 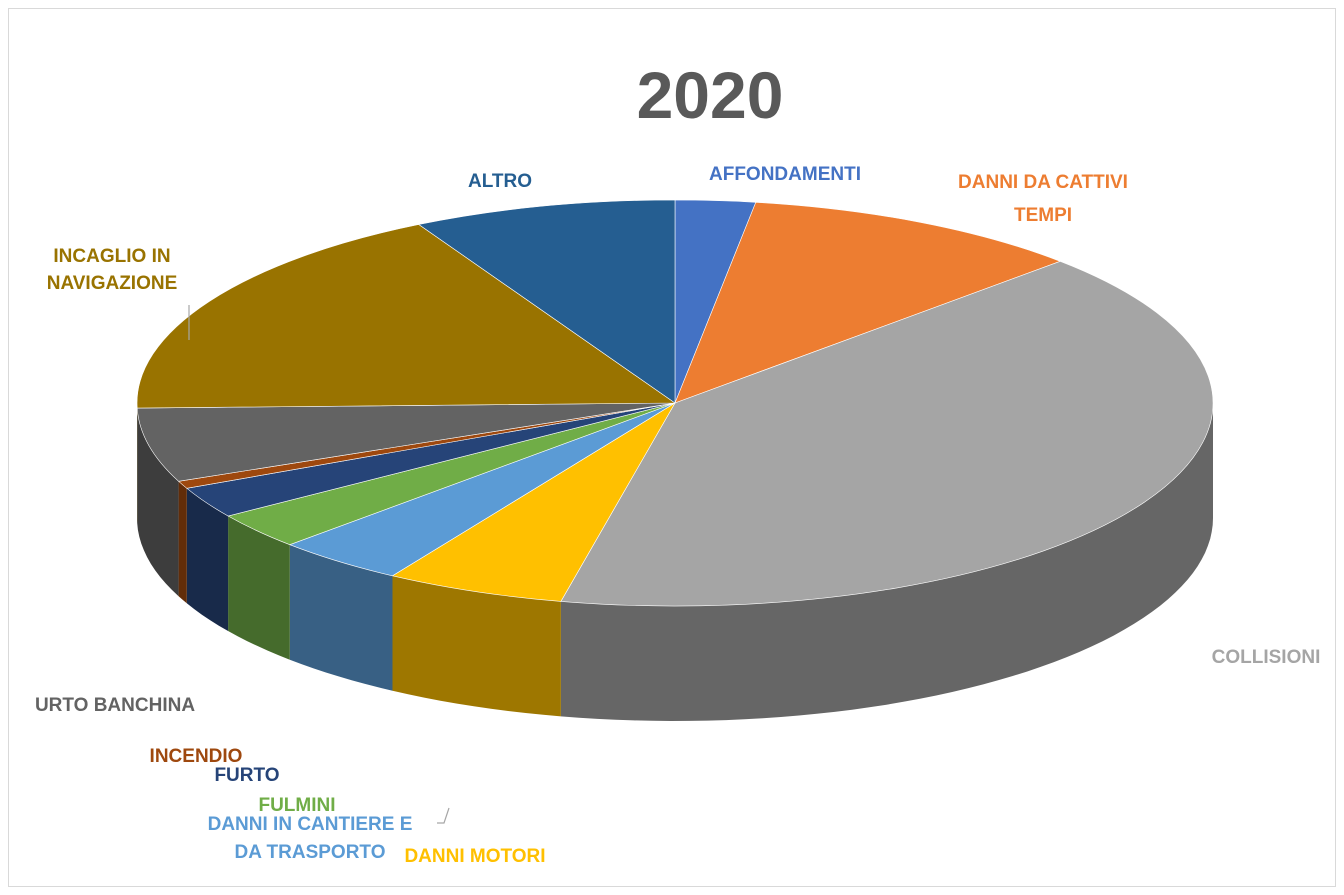 What do you see at coordinates (476, 646) in the screenshot?
I see `pie-side-danni-motori` at bounding box center [476, 646].